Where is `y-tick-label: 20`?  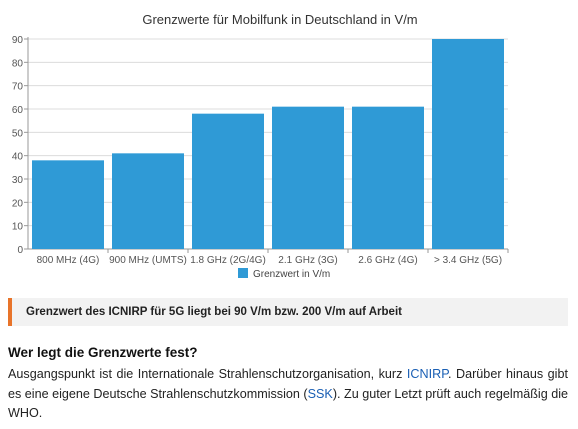 y-tick-label: 20 is located at coordinates (18, 203).